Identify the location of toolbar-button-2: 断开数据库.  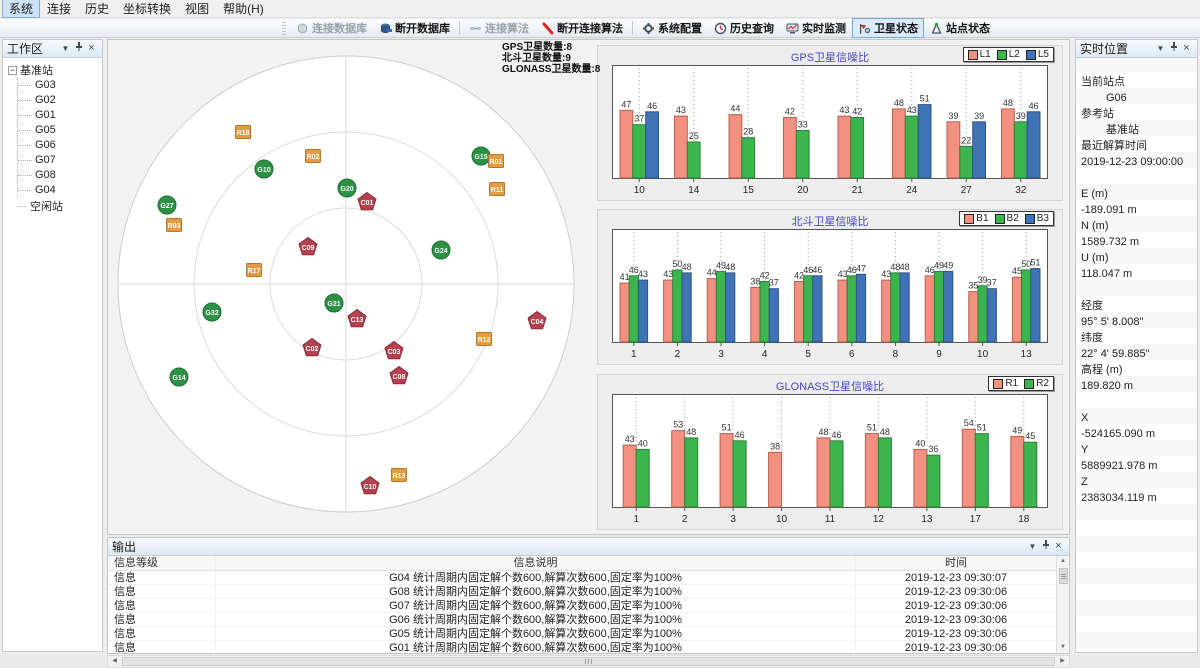
(414, 28).